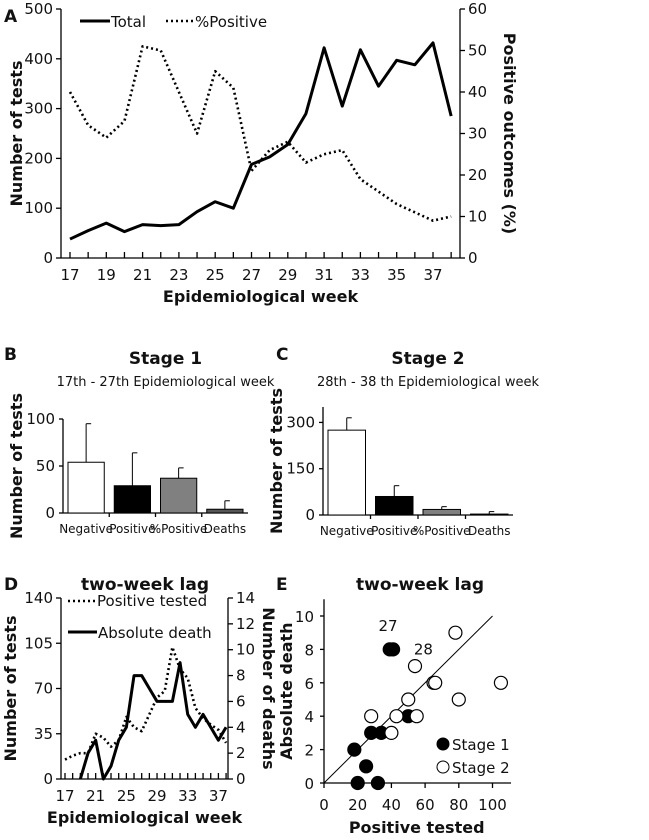 The width and height of the screenshot is (649, 840). I want to click on legend-stage-1-marker, so click(443, 744).